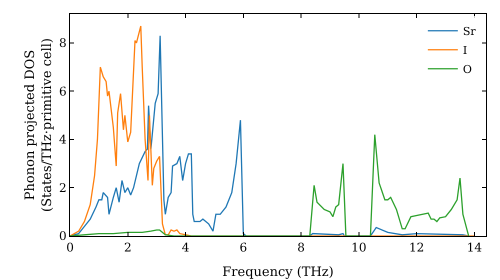 This screenshot has width=500, height=280. What do you see at coordinates (186, 247) in the screenshot?
I see `x-tick-label: 4` at bounding box center [186, 247].